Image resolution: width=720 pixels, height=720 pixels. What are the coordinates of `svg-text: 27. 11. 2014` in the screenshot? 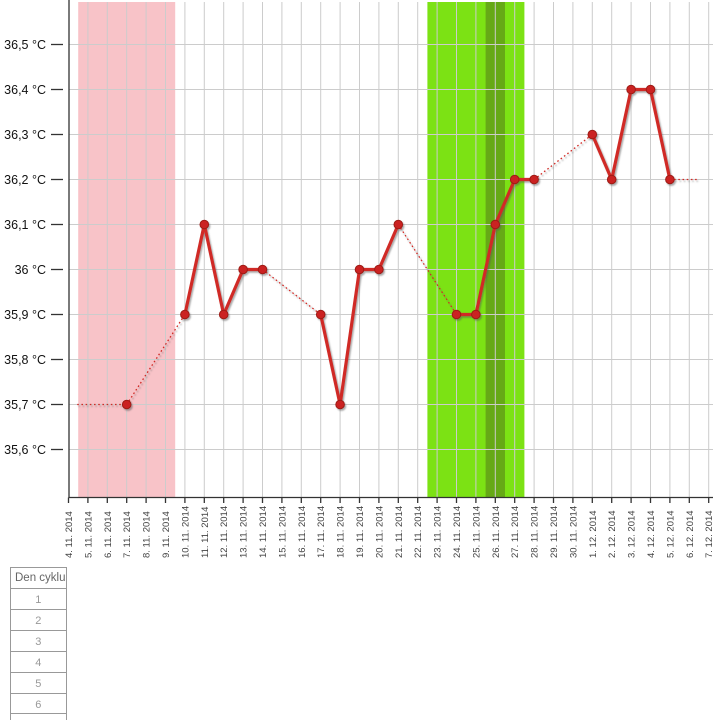 It's located at (515, 532).